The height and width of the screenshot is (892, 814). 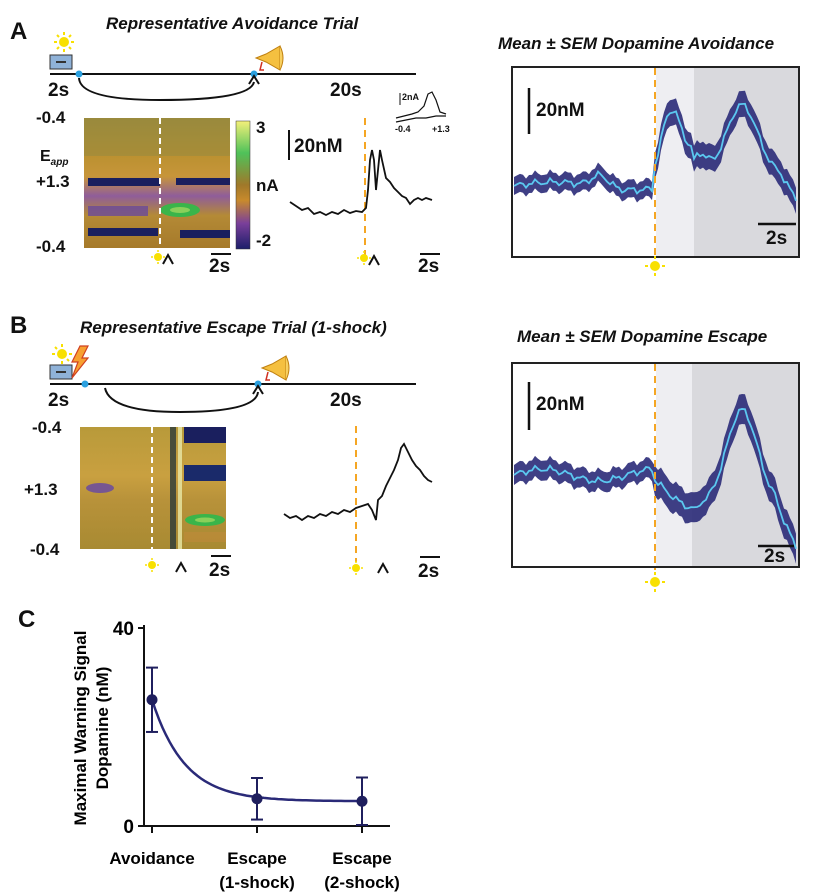 I want to click on chart-ytick-label: 0, so click(x=128, y=827).